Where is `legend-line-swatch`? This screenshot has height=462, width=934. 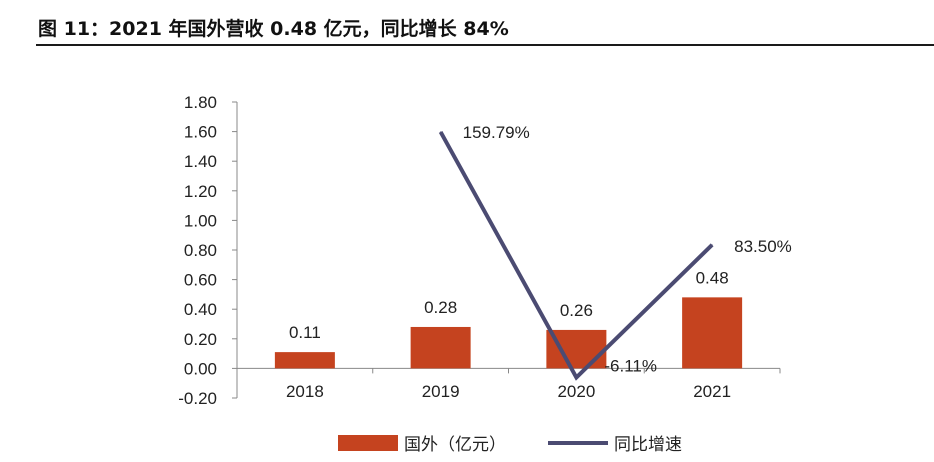 legend-line-swatch is located at coordinates (578, 442).